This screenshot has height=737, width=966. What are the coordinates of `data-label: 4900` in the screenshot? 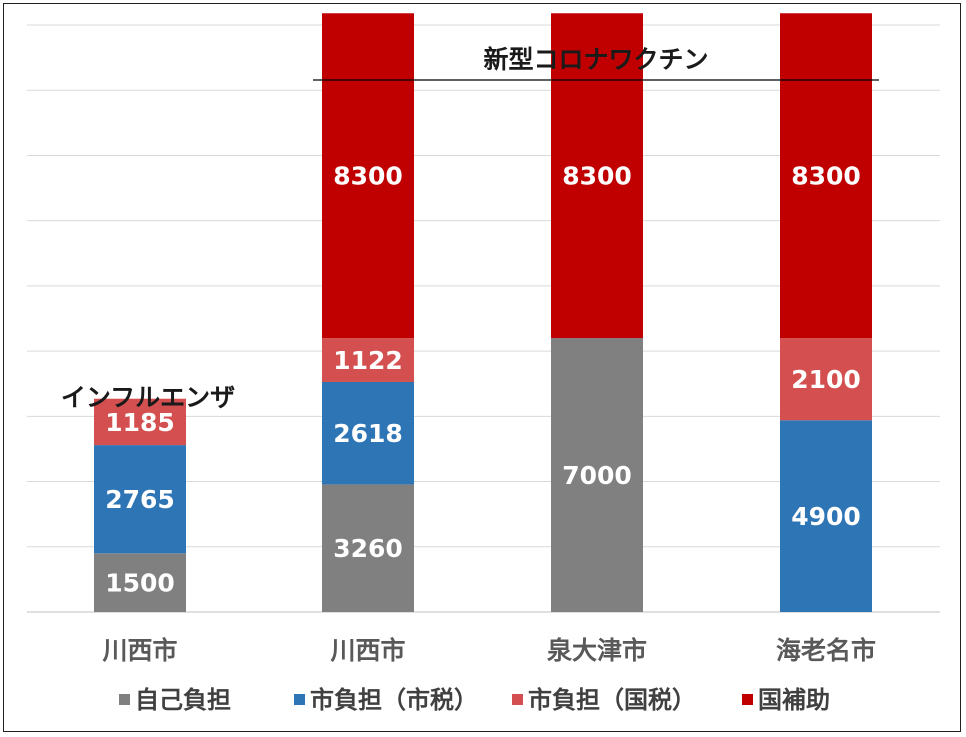 It's located at (826, 516).